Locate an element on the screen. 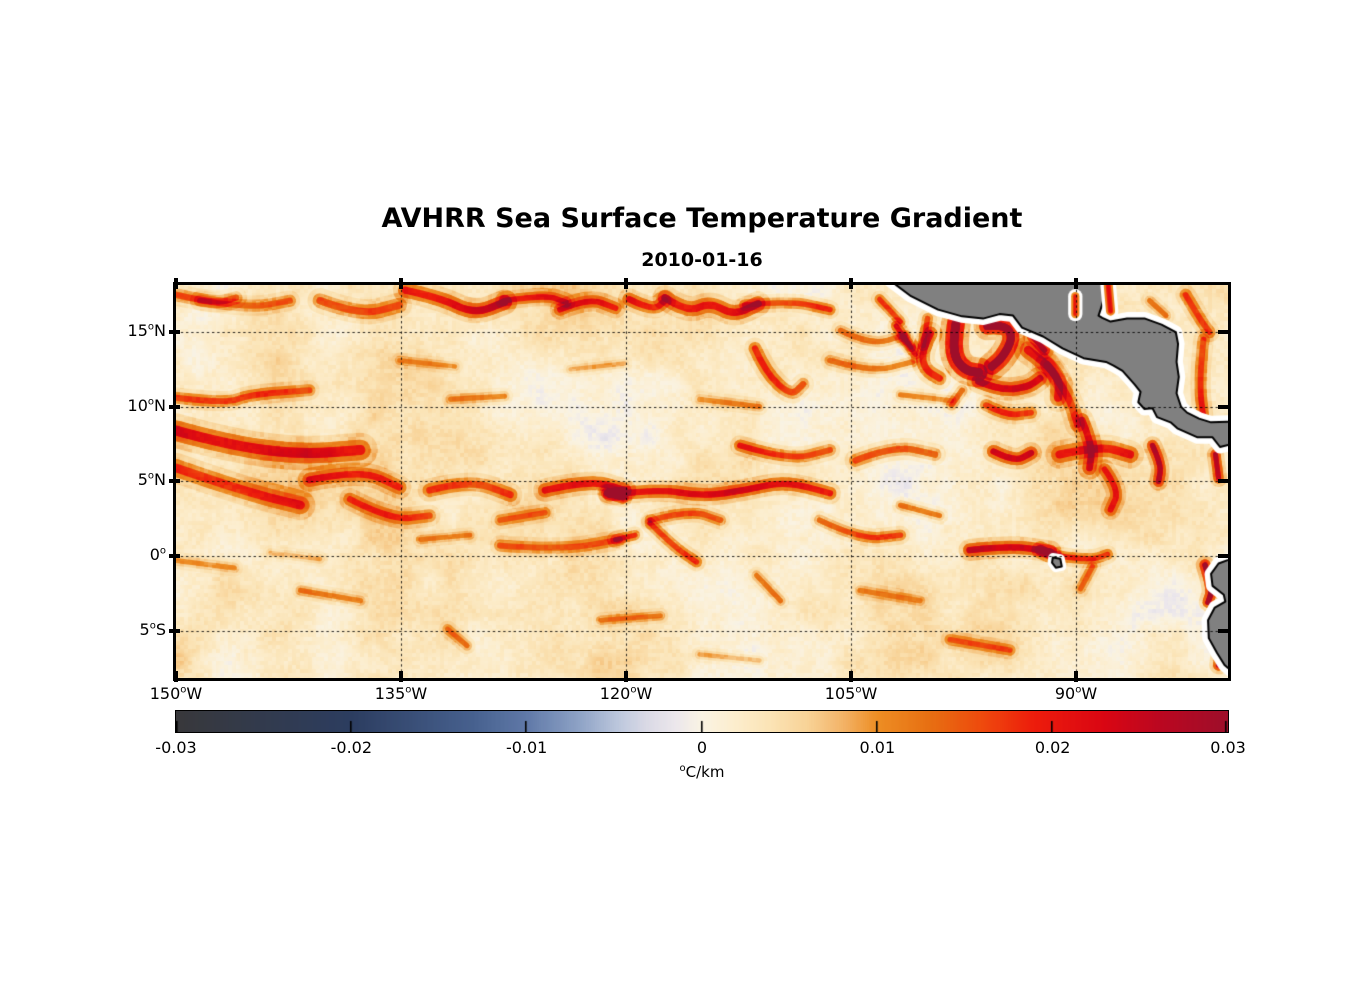  degree-symbol: o is located at coordinates (682, 768).